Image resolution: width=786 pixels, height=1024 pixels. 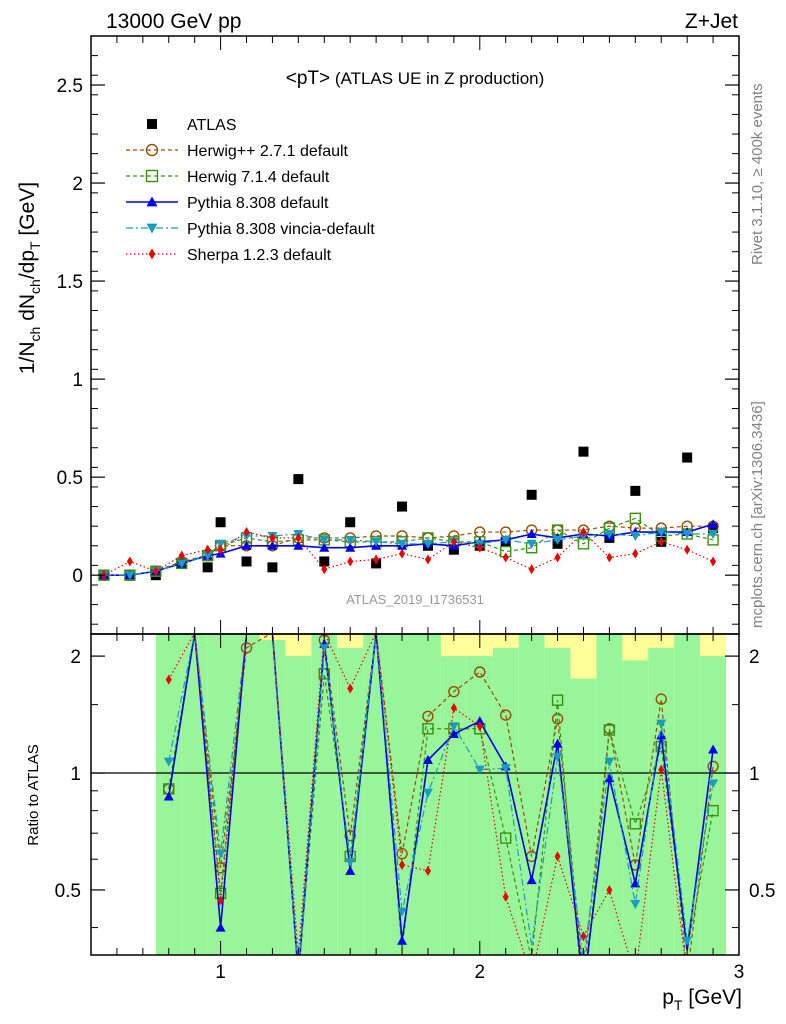 I want to click on legend-marker-sherpa, so click(x=152, y=254).